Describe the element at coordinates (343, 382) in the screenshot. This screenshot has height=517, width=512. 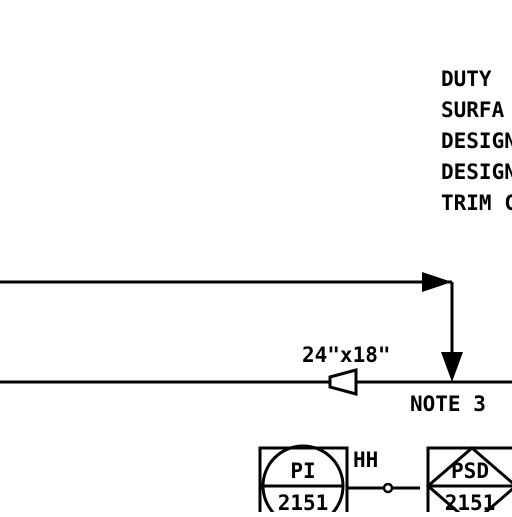
I see `reducer-icon` at that location.